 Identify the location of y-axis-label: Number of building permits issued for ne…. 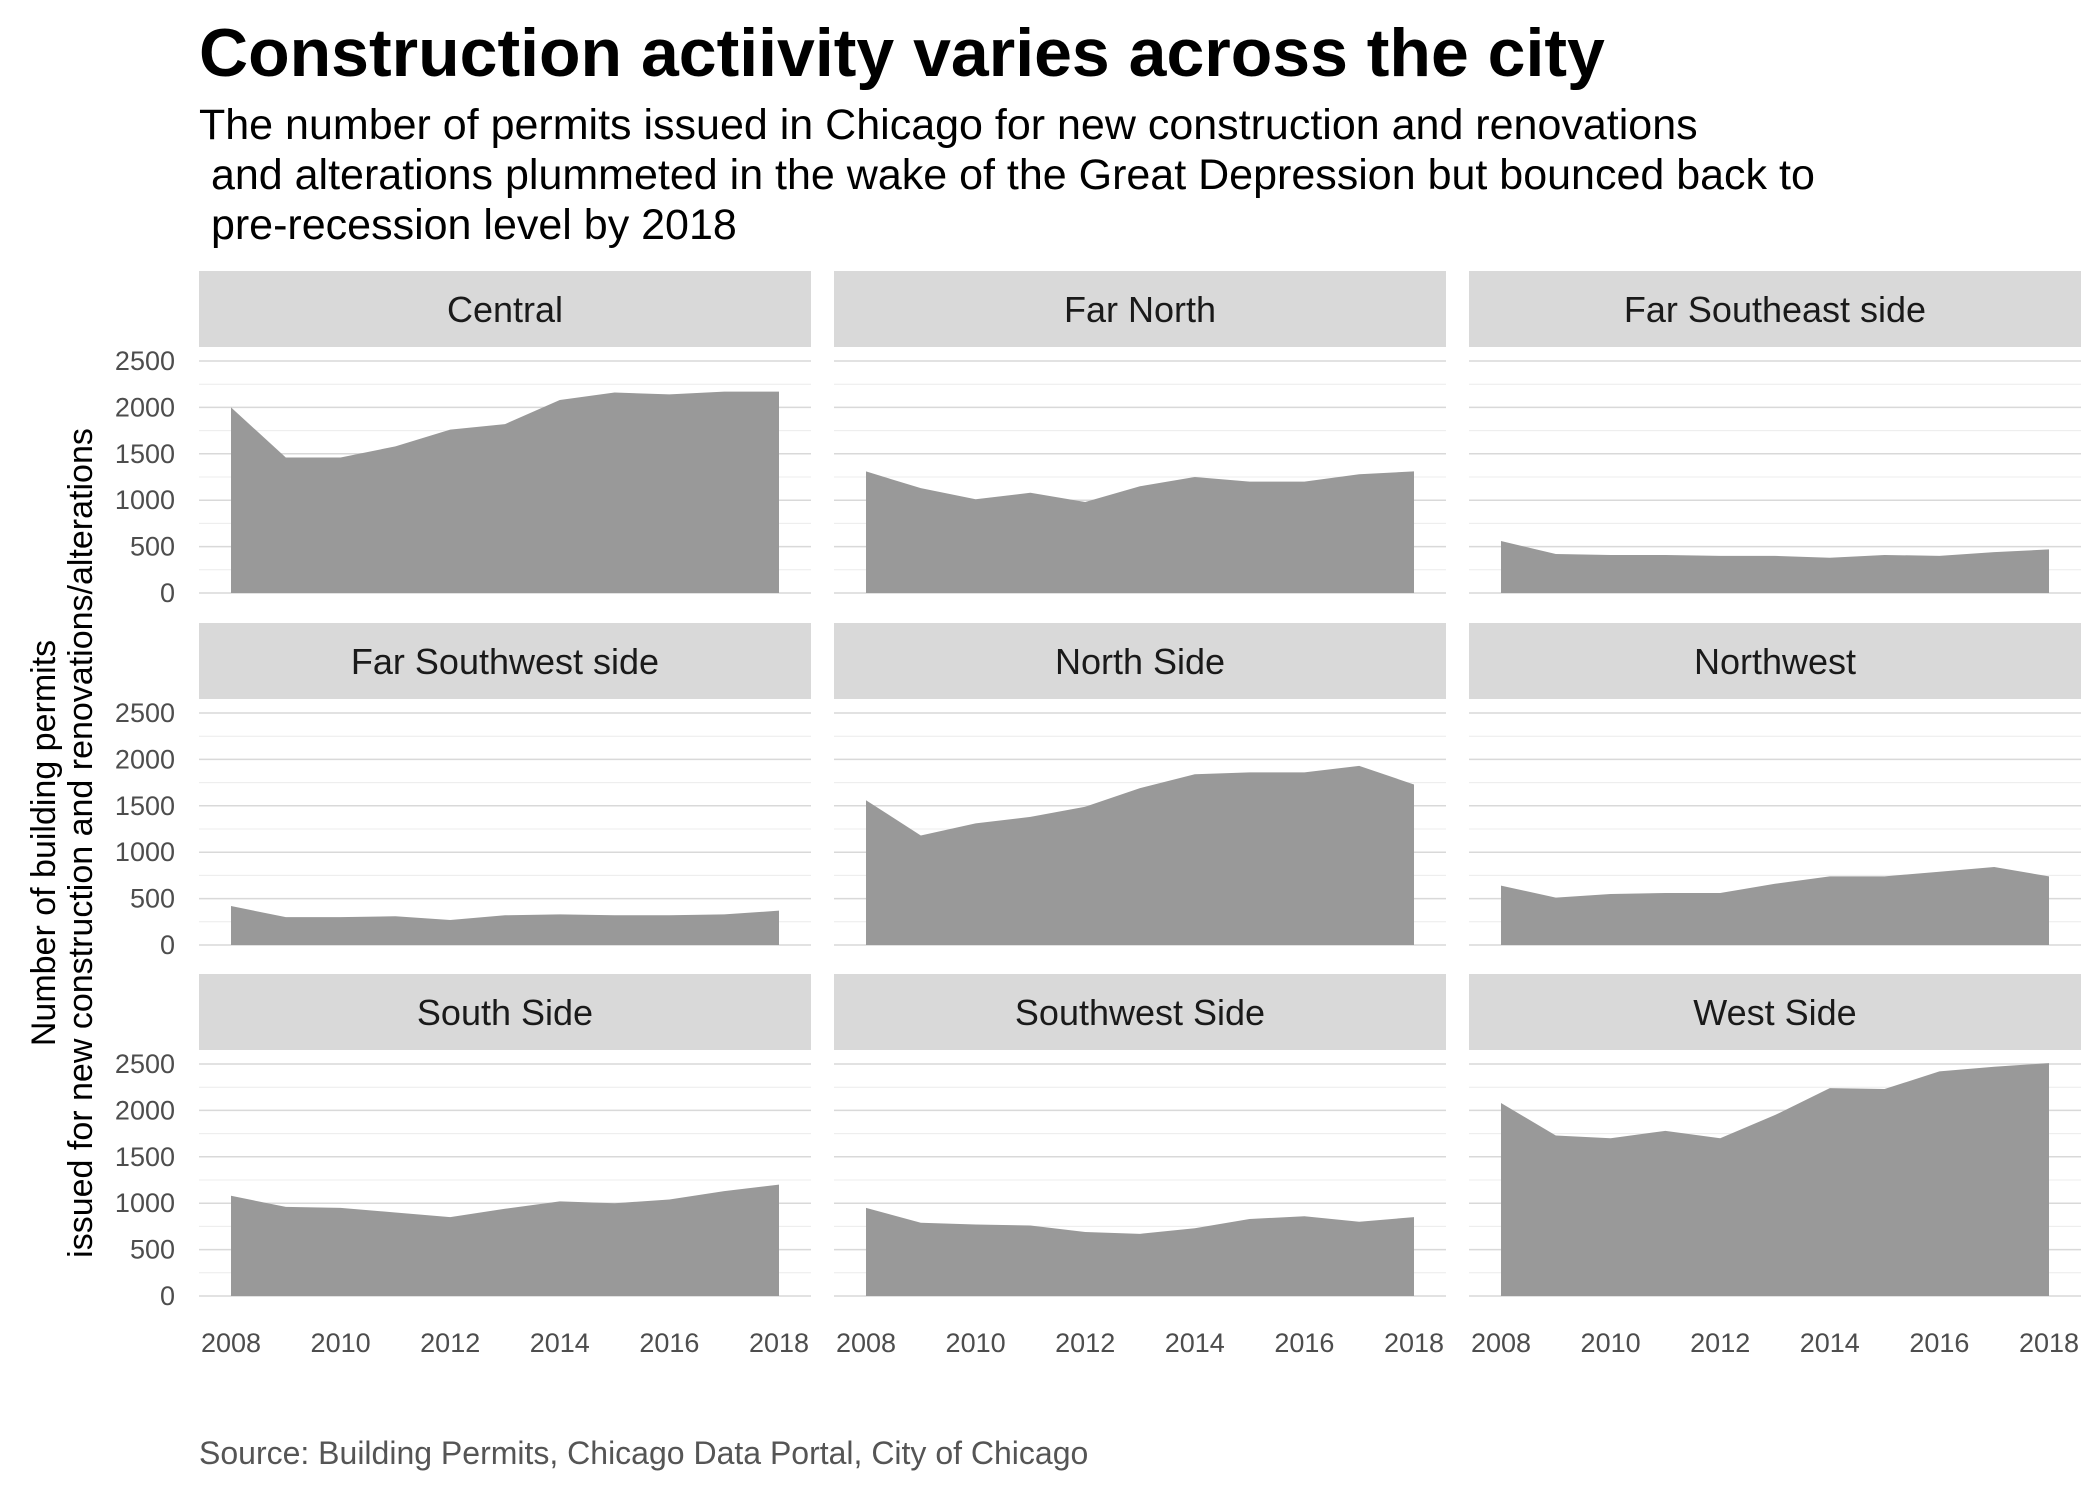
(62, 843).